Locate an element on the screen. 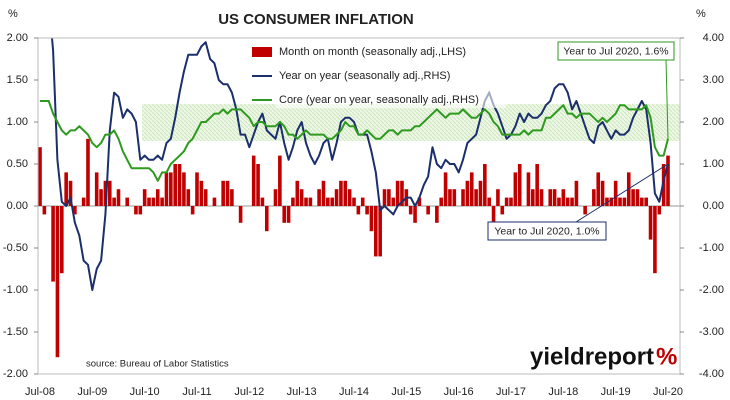 The image size is (730, 400). legend-label: Year on year (seasonally adj.,RHS) is located at coordinates (364, 76).